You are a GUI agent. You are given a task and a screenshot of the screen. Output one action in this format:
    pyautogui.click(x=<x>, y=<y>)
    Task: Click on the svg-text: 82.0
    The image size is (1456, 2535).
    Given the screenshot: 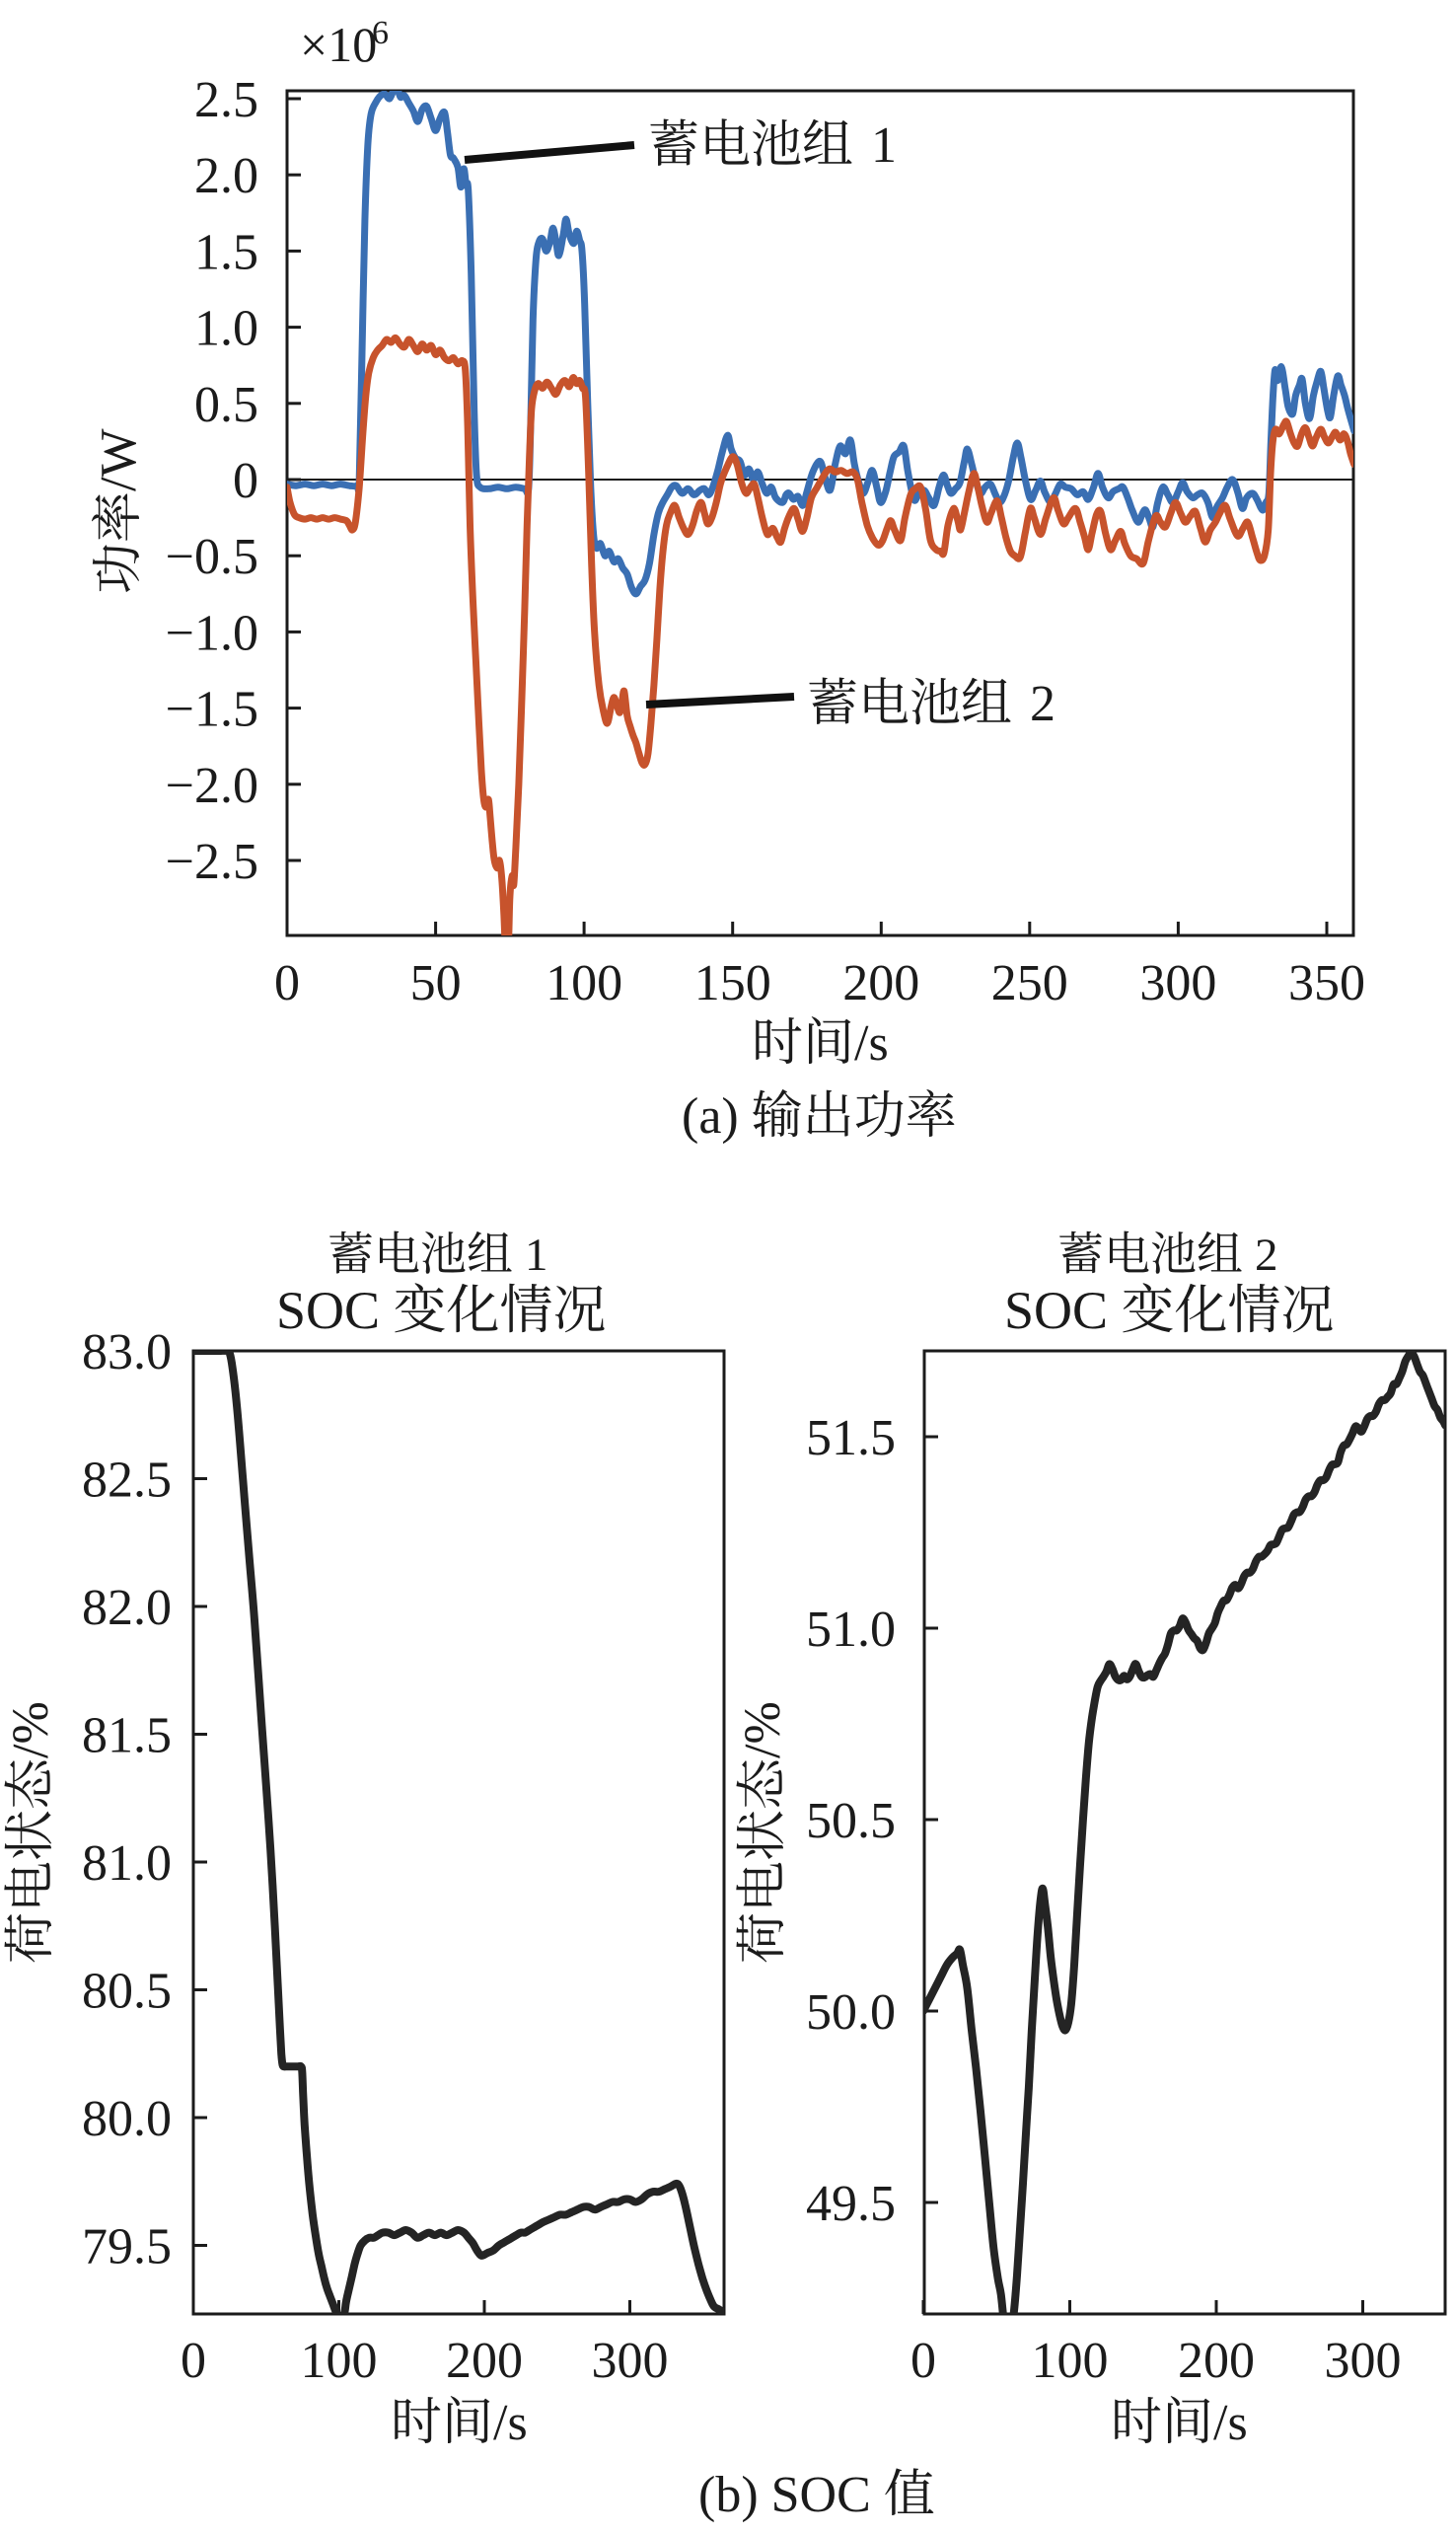 What is the action you would take?
    pyautogui.click(x=127, y=1608)
    